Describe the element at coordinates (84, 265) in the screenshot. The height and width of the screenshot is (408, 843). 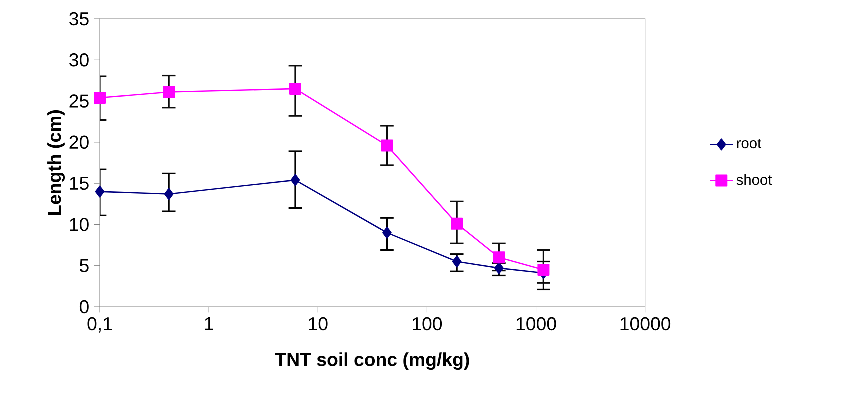
I see `y-tick-label: 5` at that location.